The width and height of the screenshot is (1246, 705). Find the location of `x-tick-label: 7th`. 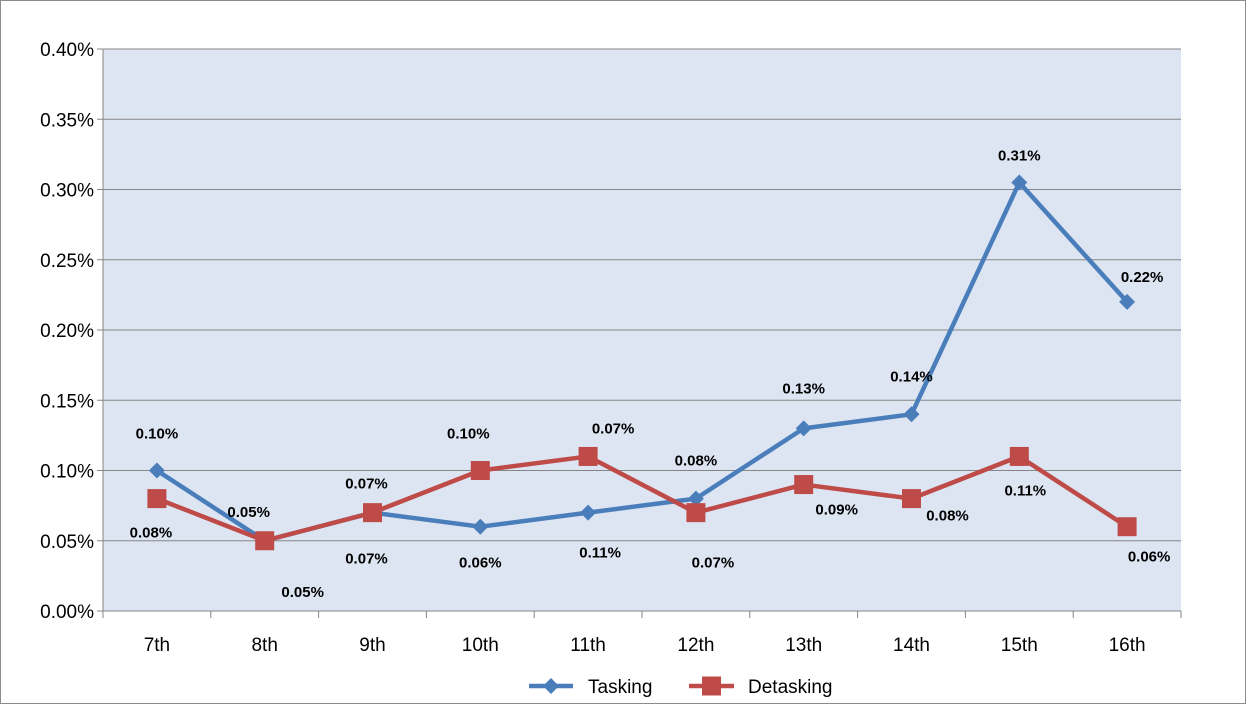

x-tick-label: 7th is located at coordinates (157, 645).